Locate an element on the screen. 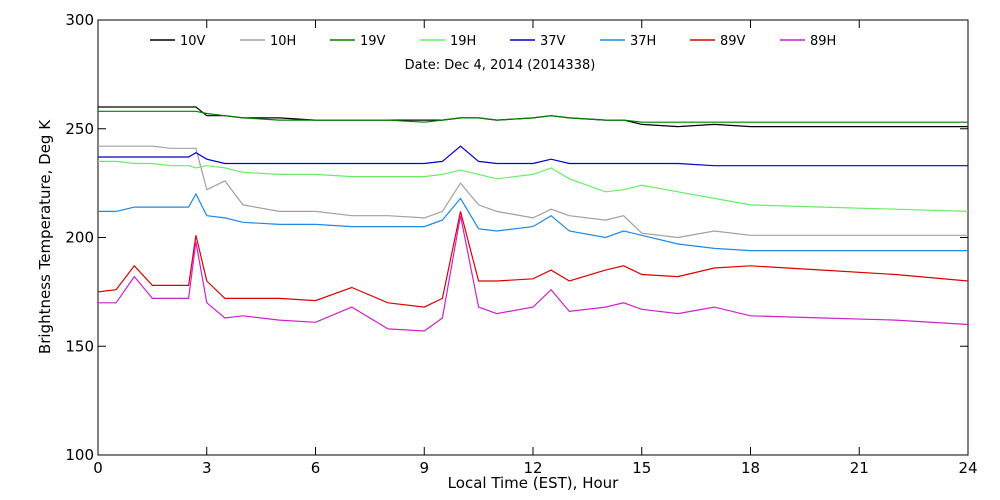  series-line-19v is located at coordinates (533, 116).